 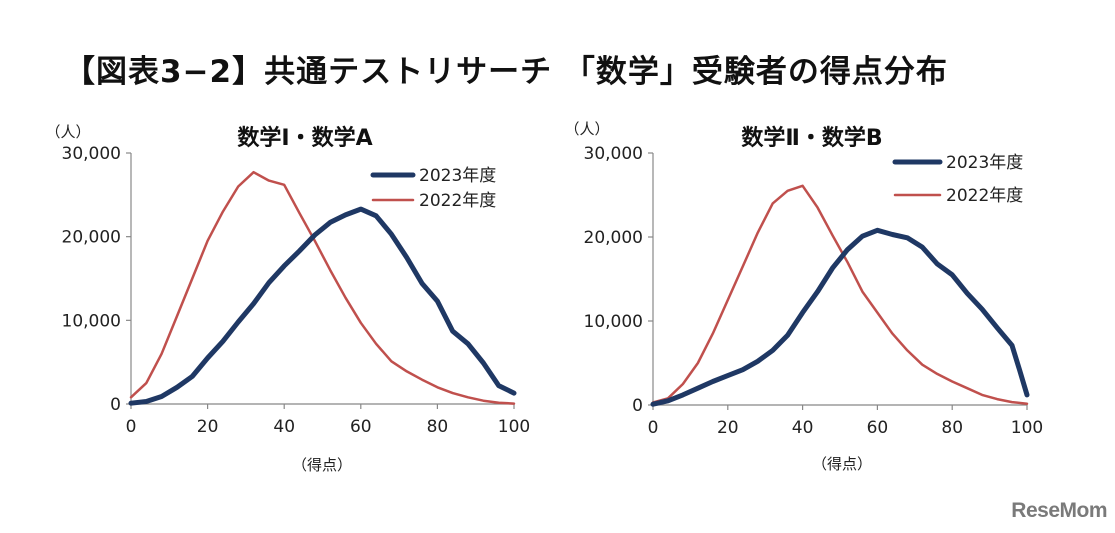 What do you see at coordinates (506, 72) in the screenshot?
I see `page-title: 【図表3−2】共通テストリサーチ 「数学」受験者の得点分布` at bounding box center [506, 72].